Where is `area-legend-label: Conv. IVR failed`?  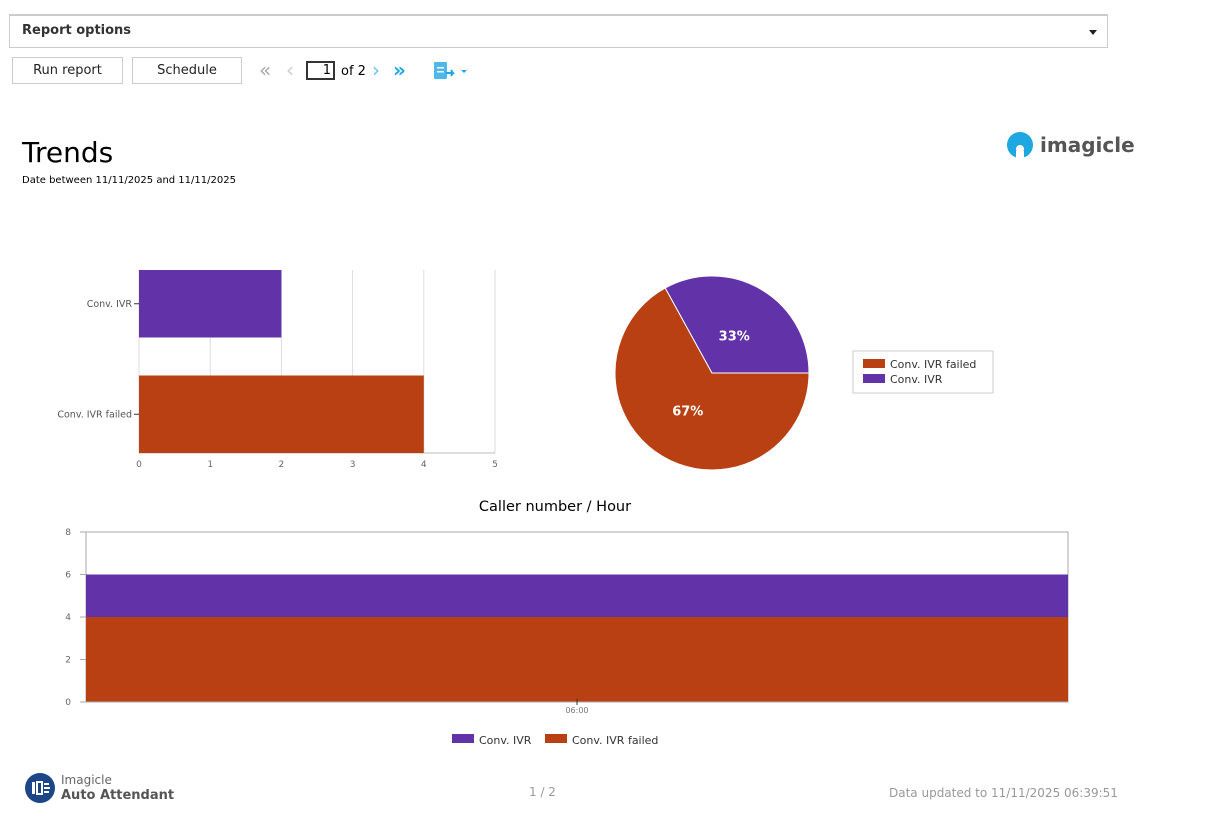 area-legend-label: Conv. IVR failed is located at coordinates (615, 740).